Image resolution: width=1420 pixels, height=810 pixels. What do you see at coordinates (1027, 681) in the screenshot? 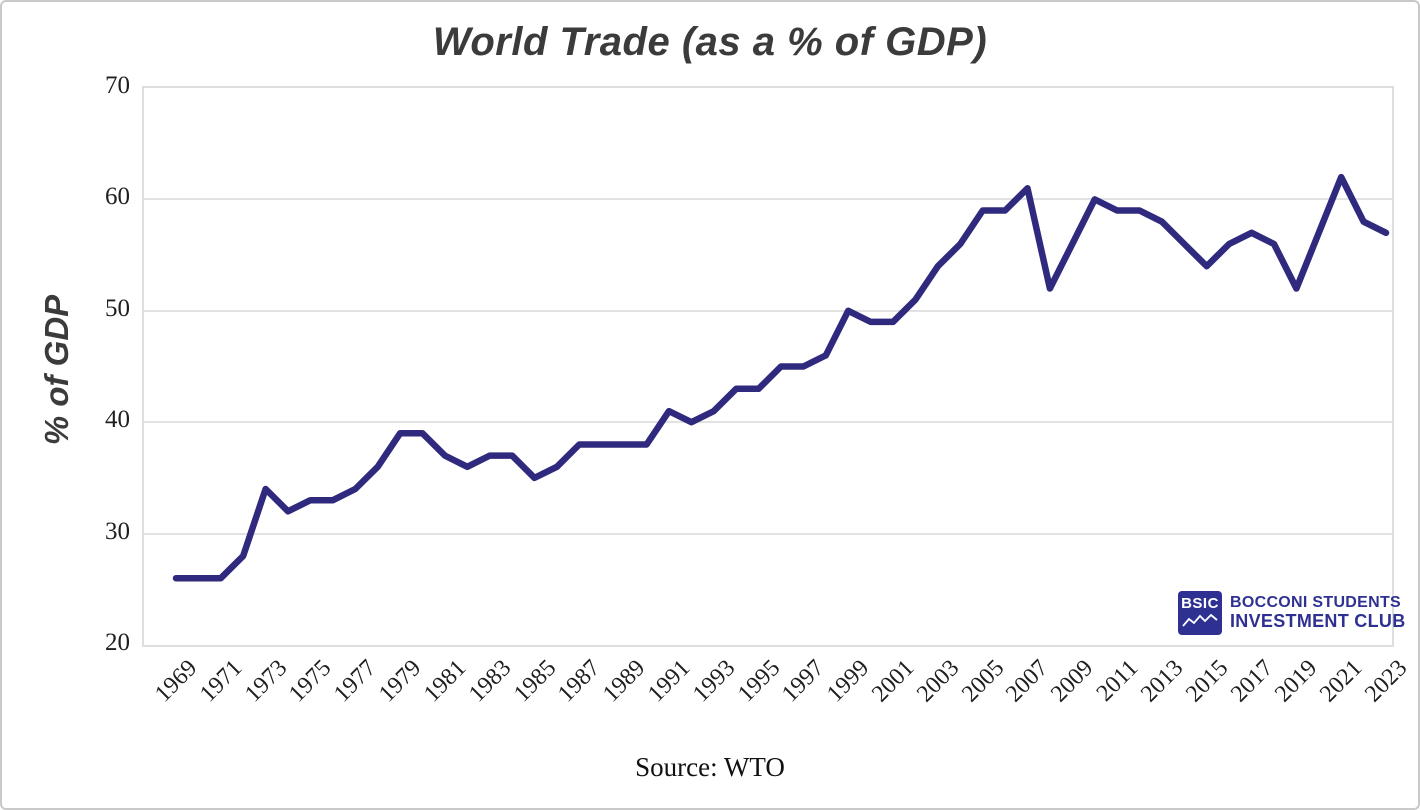
I see `x-tick-label: 2007` at bounding box center [1027, 681].